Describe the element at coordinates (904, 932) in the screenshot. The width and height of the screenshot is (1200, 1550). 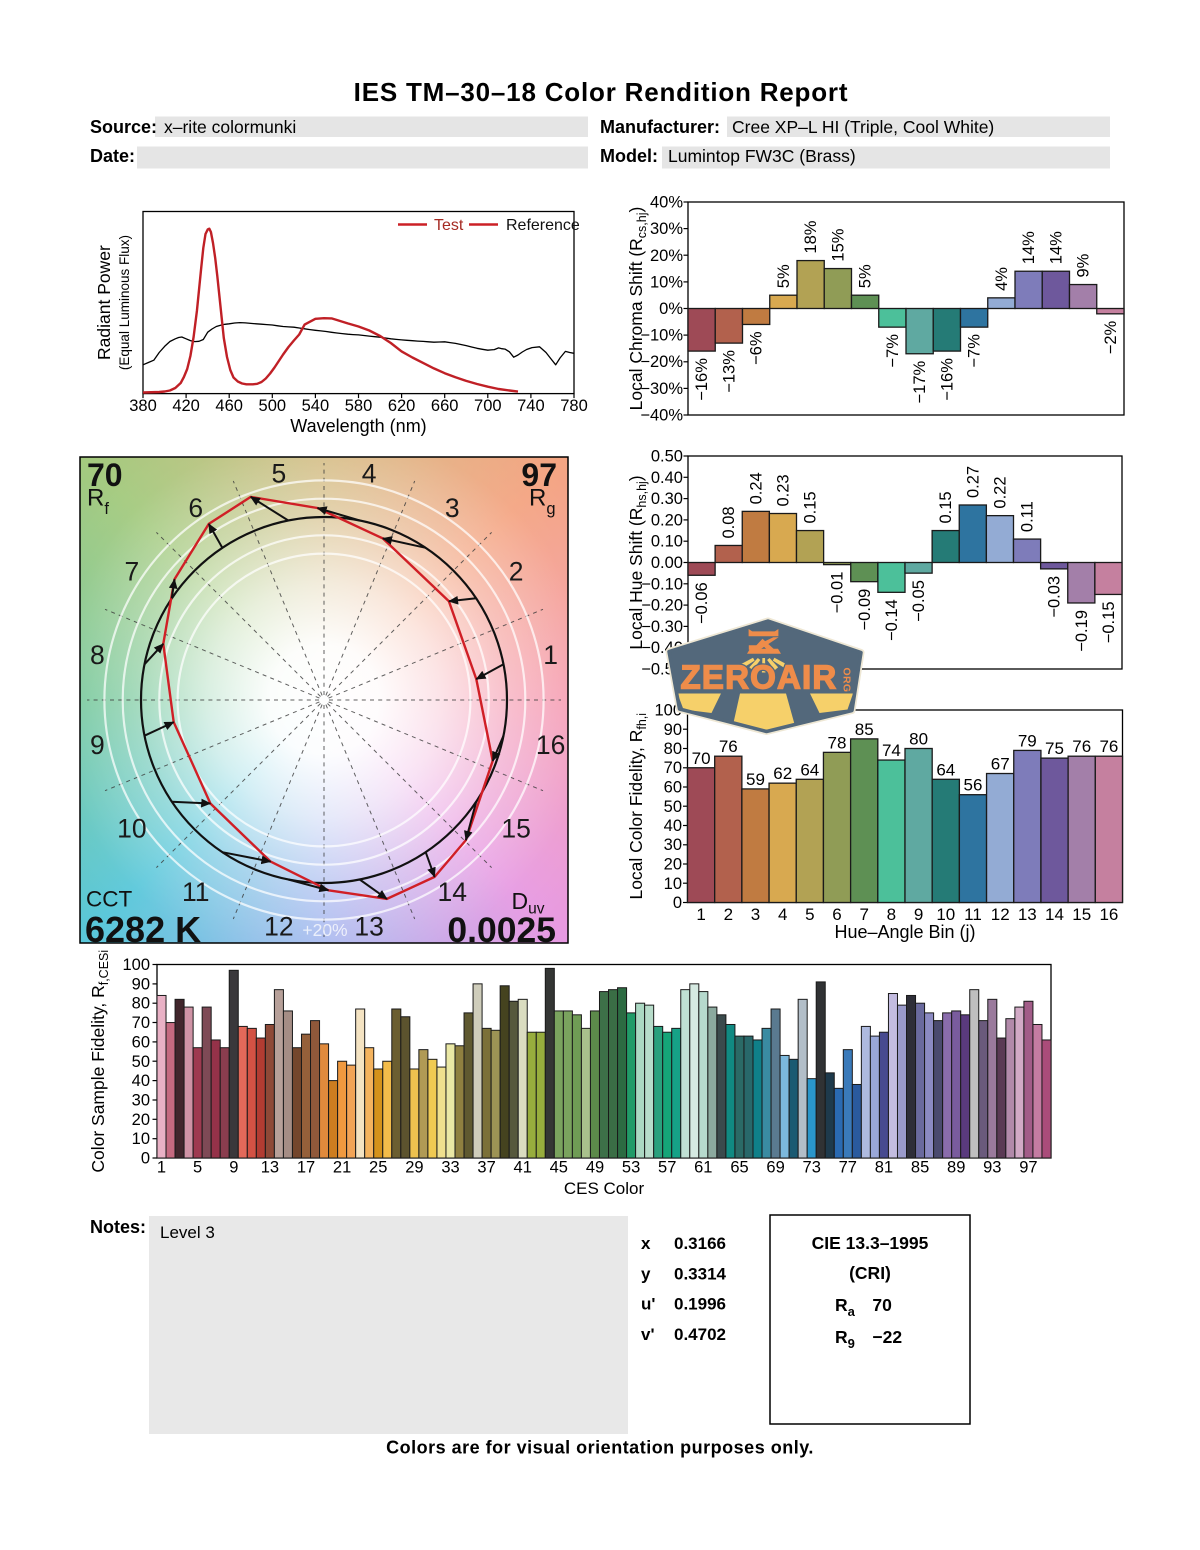
I see `svg-text: Hue–Angle Bin (j)` at that location.